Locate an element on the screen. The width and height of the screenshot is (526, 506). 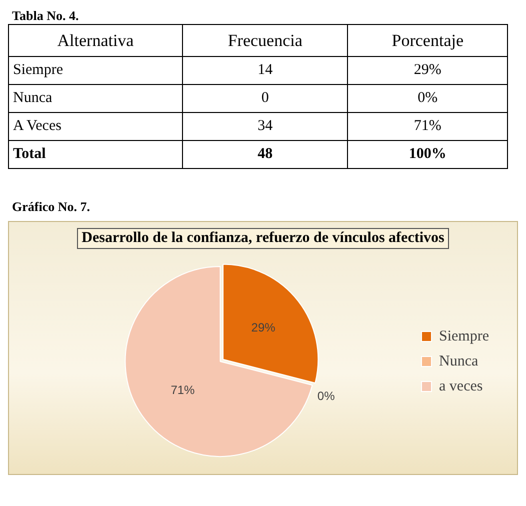
text: Alternativa is located at coordinates (95, 40).